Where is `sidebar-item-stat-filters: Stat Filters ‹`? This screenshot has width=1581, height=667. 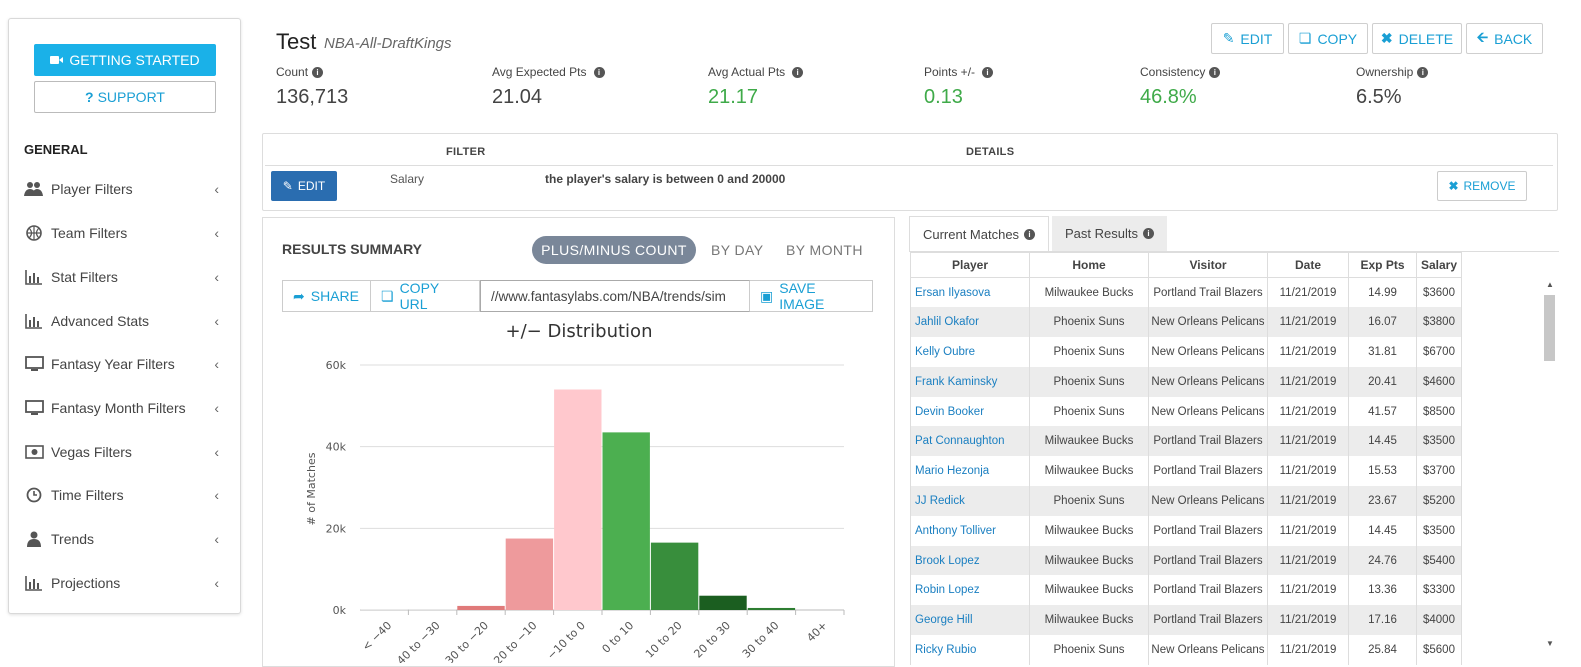
sidebar-item-stat-filters: Stat Filters ‹ is located at coordinates (123, 277).